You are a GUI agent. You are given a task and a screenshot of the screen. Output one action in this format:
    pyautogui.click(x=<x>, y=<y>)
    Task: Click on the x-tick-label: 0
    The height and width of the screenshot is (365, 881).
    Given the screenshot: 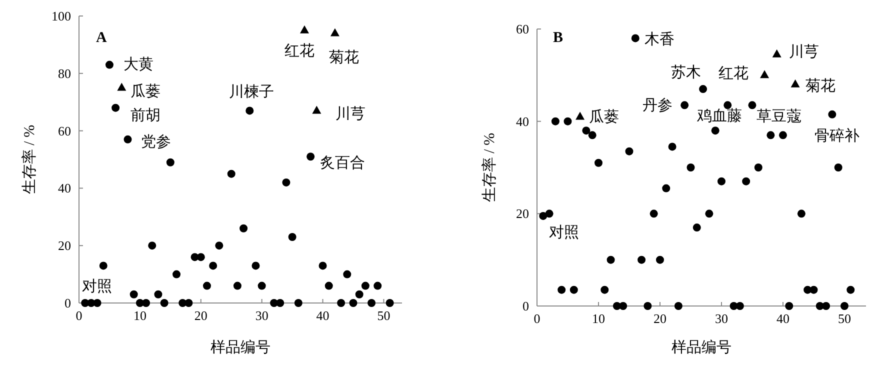 What is the action you would take?
    pyautogui.click(x=79, y=315)
    